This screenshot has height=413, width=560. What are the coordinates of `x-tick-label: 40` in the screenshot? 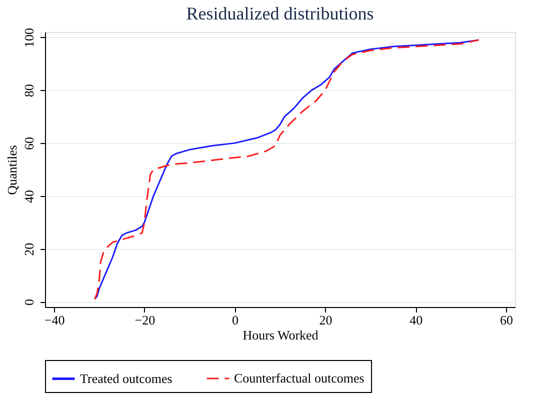 It's located at (416, 320).